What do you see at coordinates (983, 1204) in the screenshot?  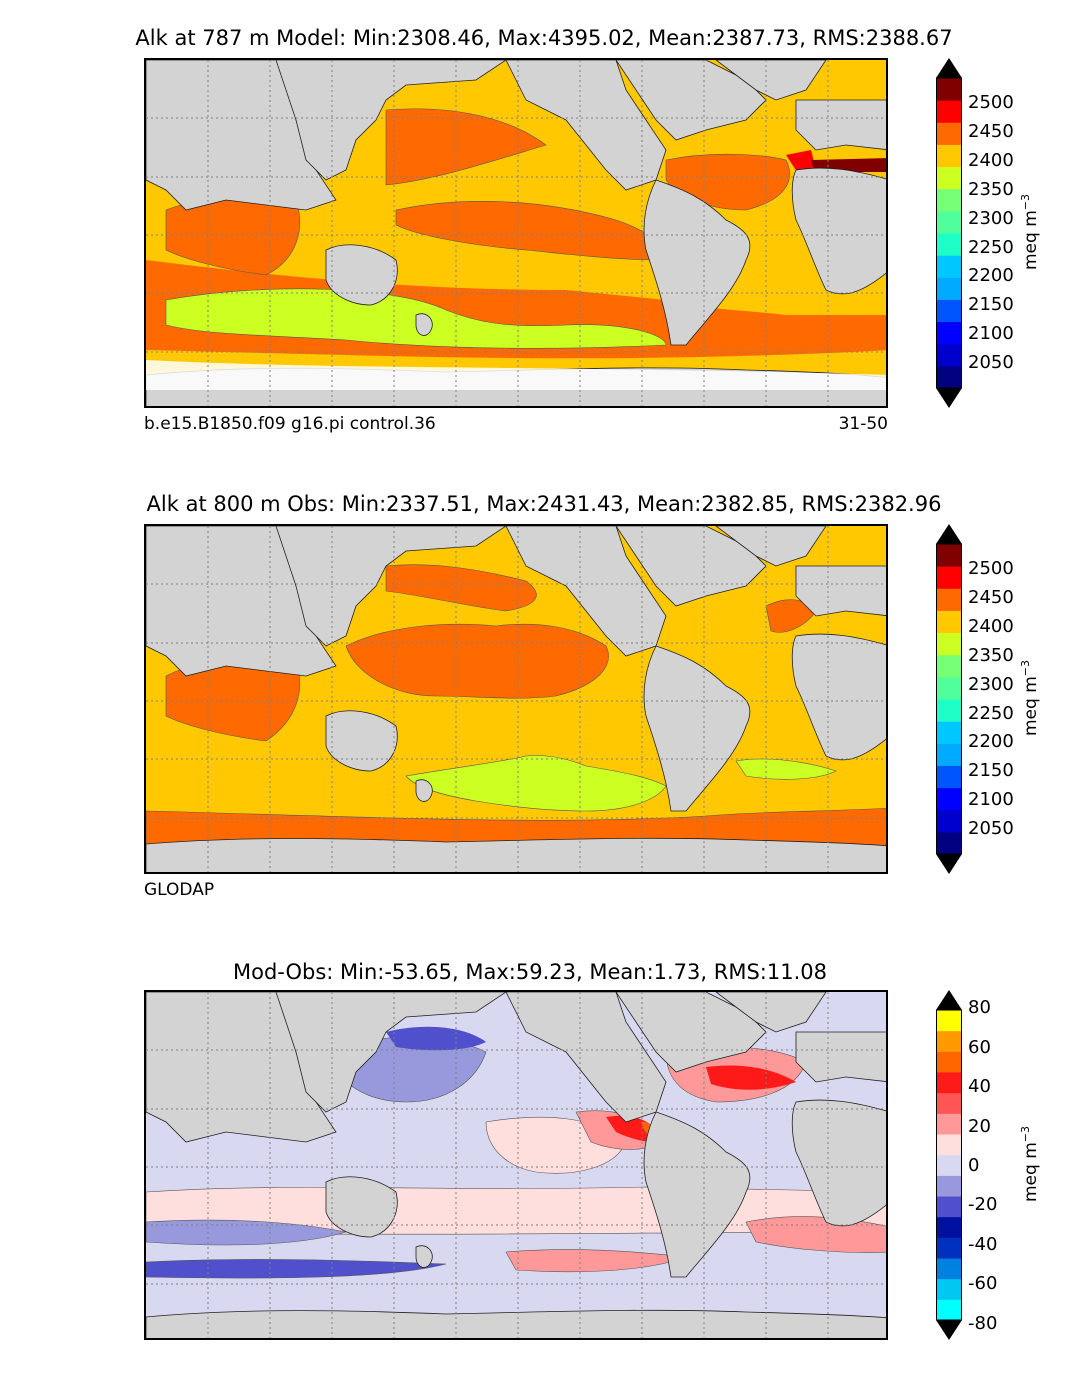 I see `diff-tick: -20` at bounding box center [983, 1204].